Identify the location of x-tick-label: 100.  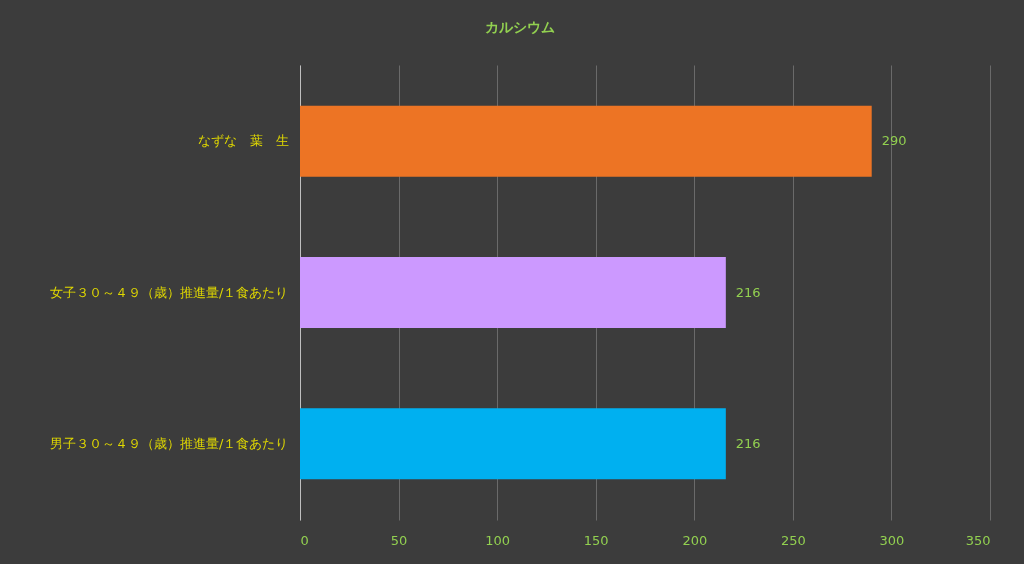
(498, 540).